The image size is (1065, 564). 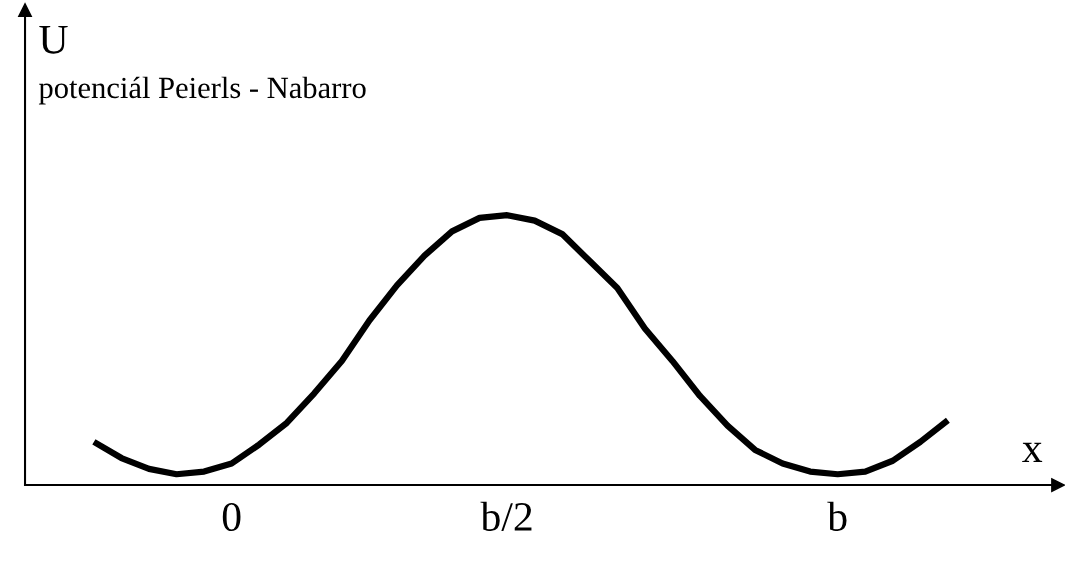 What do you see at coordinates (837, 516) in the screenshot?
I see `x-tick-label: b` at bounding box center [837, 516].